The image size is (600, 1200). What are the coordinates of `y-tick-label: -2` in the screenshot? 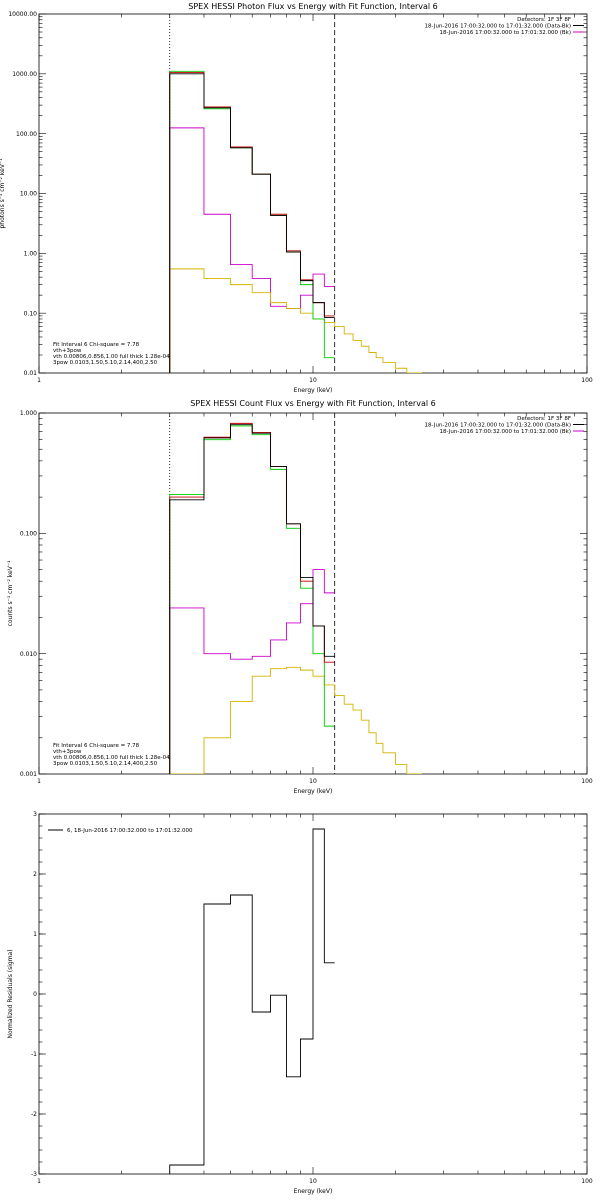 It's located at (34, 1114).